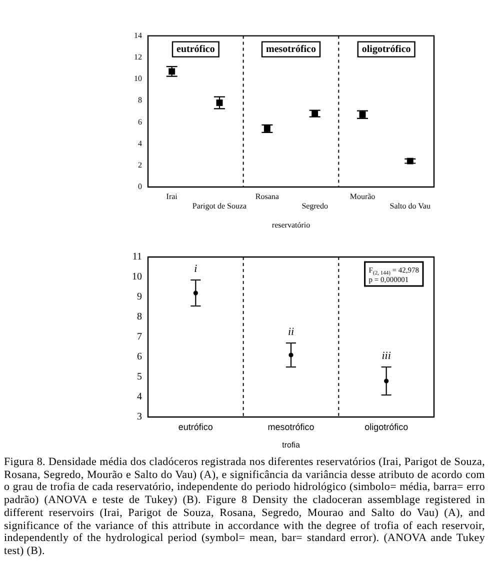  I want to click on annotation: eutrófico, so click(195, 49).